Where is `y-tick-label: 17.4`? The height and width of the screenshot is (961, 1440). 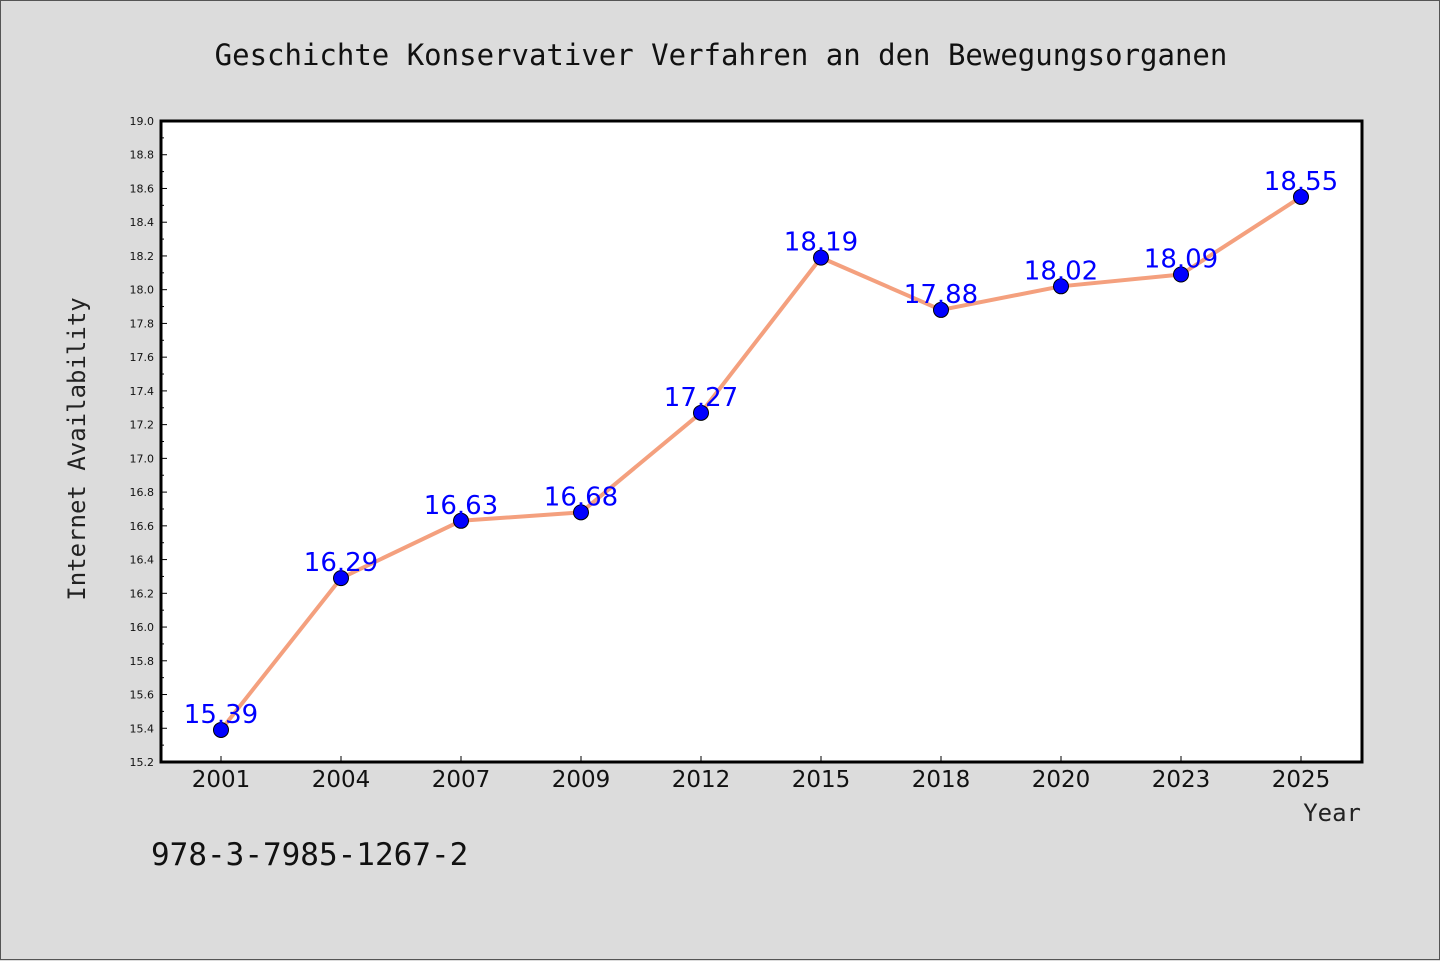
y-tick-label: 17.4 is located at coordinates (142, 391).